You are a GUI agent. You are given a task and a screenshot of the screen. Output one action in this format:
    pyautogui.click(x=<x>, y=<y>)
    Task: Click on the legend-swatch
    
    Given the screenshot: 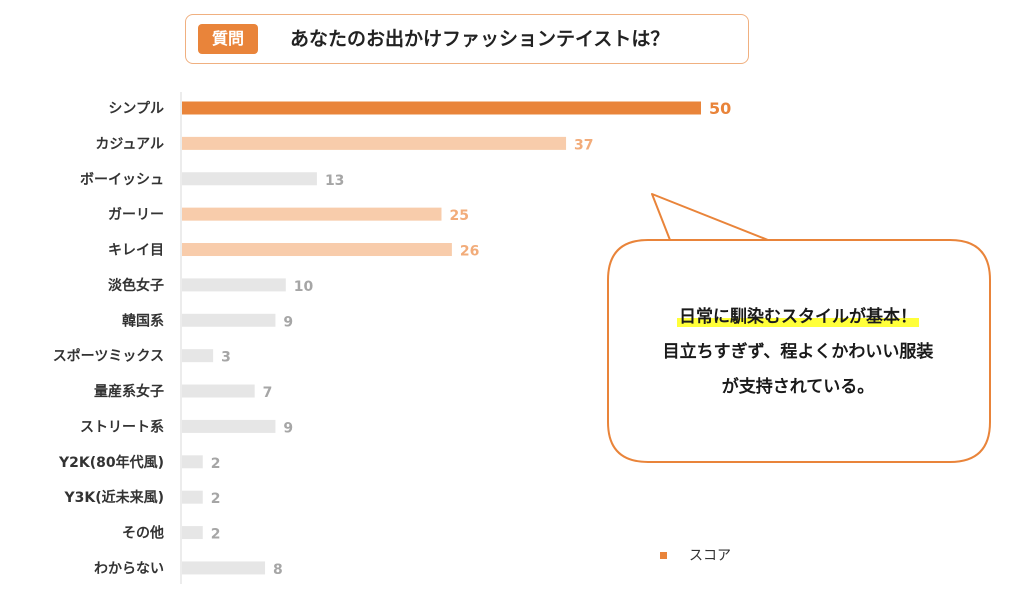 What is the action you would take?
    pyautogui.click(x=663, y=555)
    